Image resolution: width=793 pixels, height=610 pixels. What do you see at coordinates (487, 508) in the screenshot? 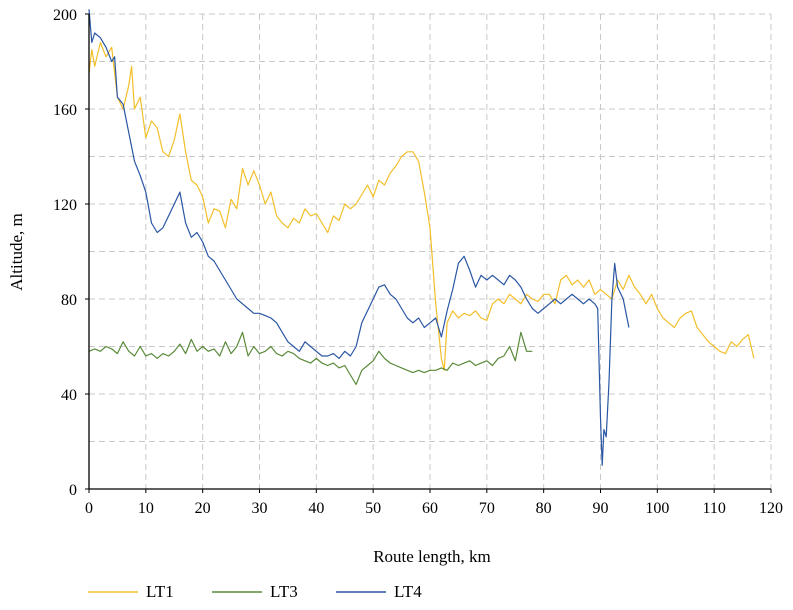
I see `x-tick-label: 70` at bounding box center [487, 508].